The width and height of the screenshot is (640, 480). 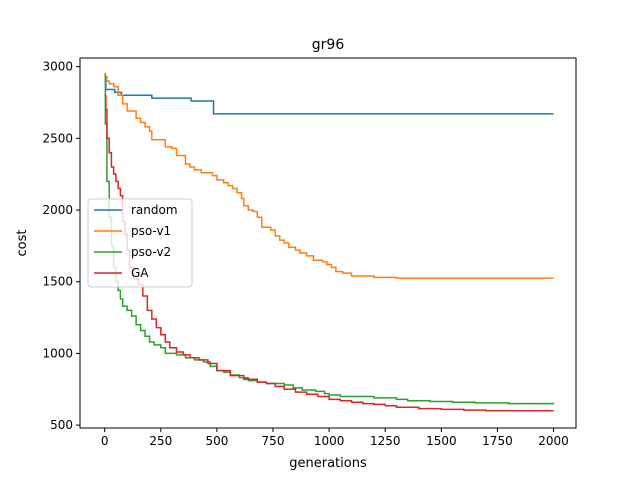 What do you see at coordinates (140, 273) in the screenshot?
I see `legend-label: GA` at bounding box center [140, 273].